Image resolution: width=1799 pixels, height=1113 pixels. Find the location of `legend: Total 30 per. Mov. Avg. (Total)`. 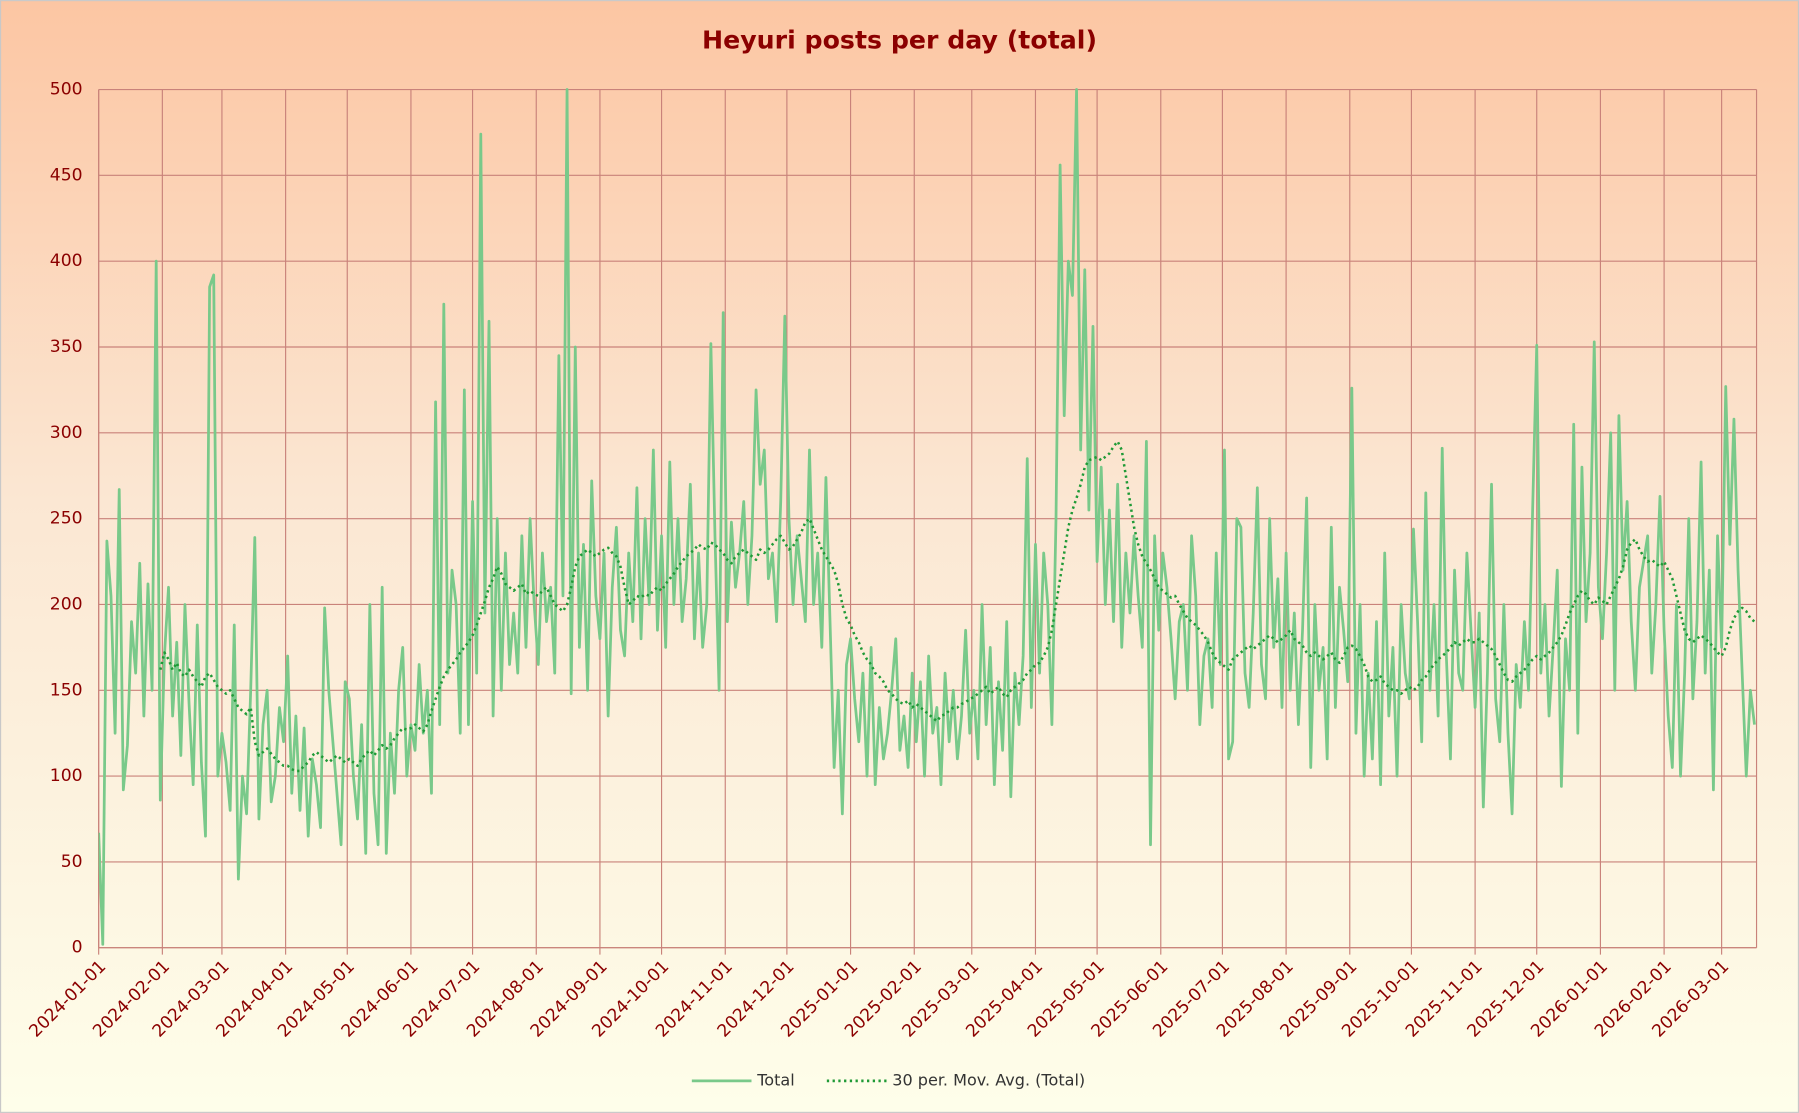

legend: Total 30 per. Mov. Avg. (Total) is located at coordinates (888, 1079).